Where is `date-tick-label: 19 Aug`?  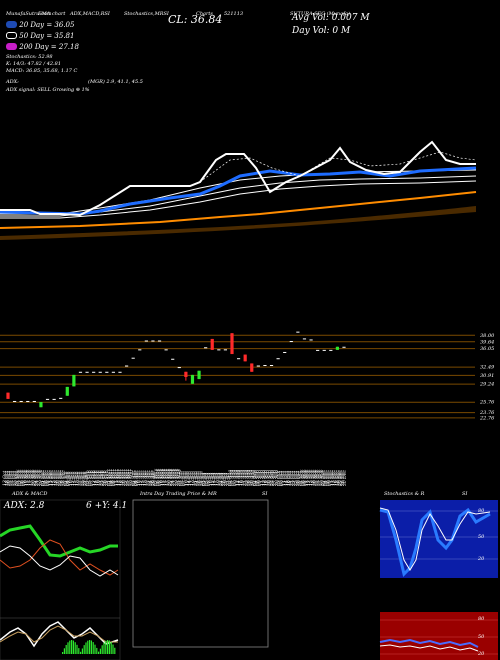
date-tick-label: 19 Aug is located at coordinates (243, 478).